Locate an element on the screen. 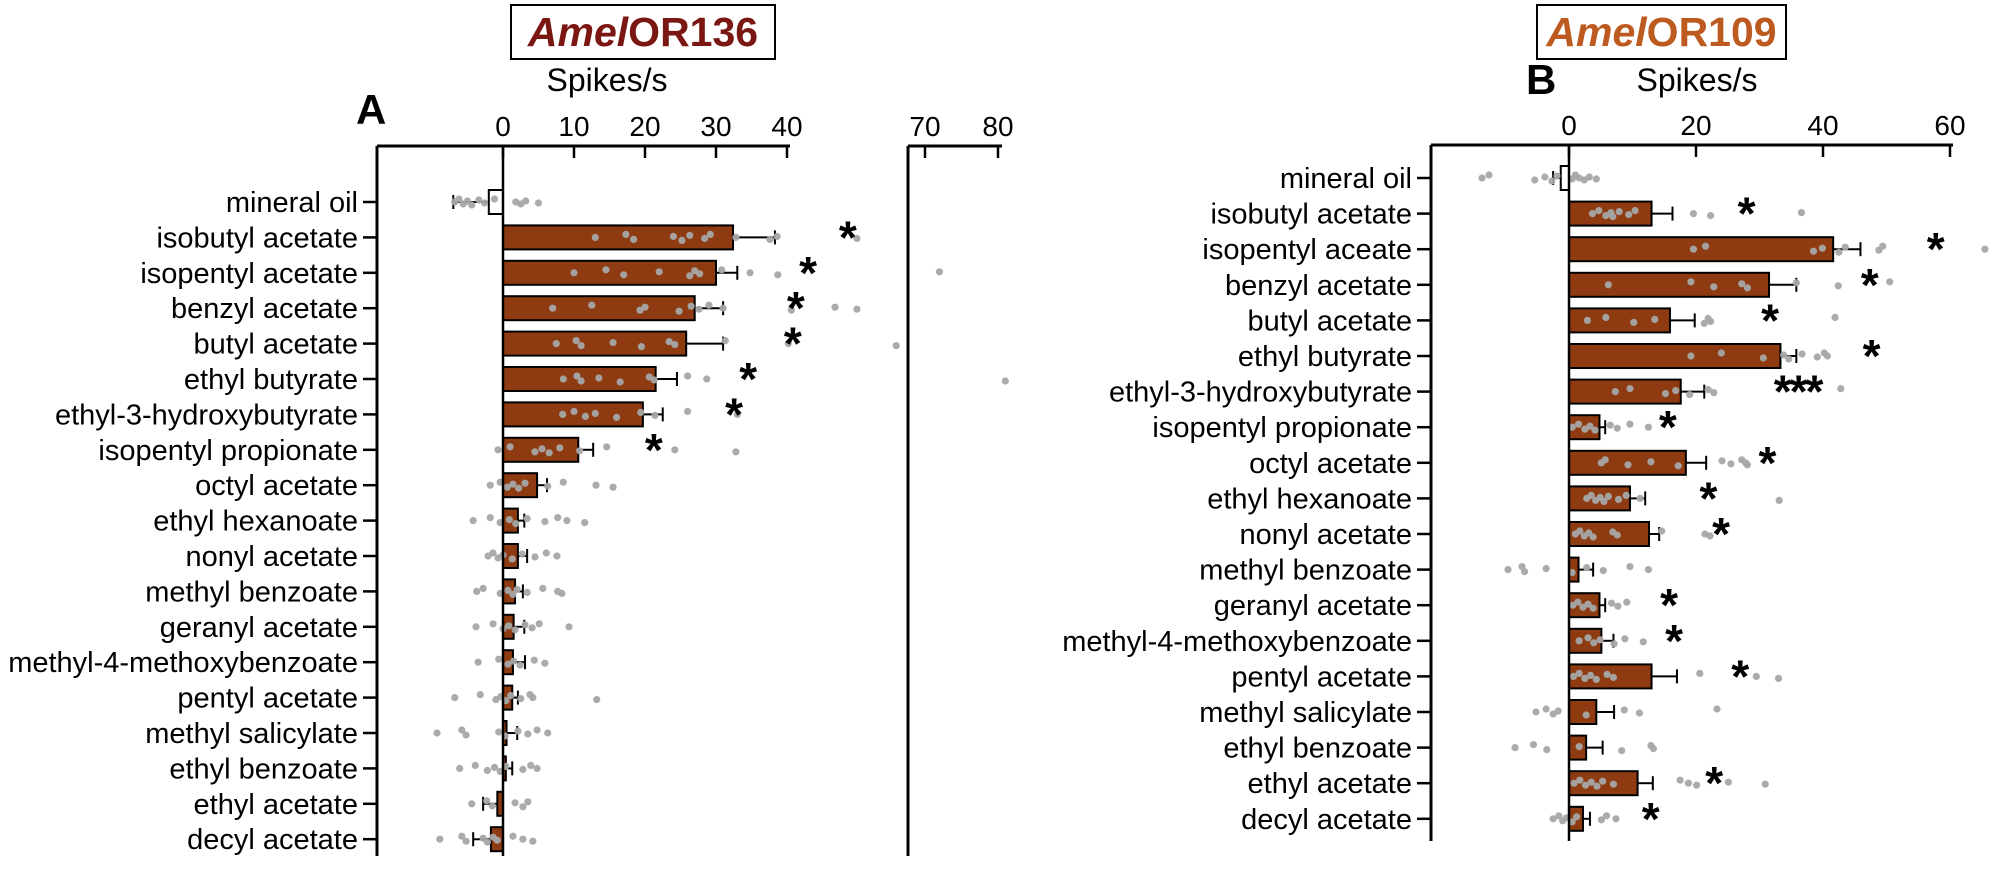 The width and height of the screenshot is (2000, 883). category-label: mineral oil is located at coordinates (1346, 179).